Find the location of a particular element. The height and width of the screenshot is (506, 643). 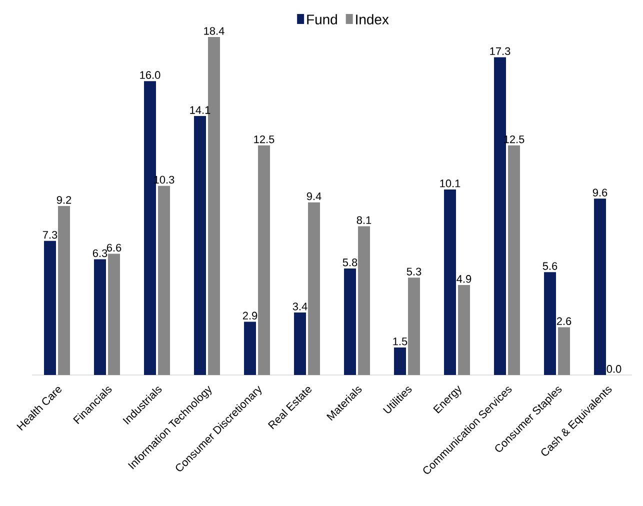

legend-label: Index is located at coordinates (372, 19).